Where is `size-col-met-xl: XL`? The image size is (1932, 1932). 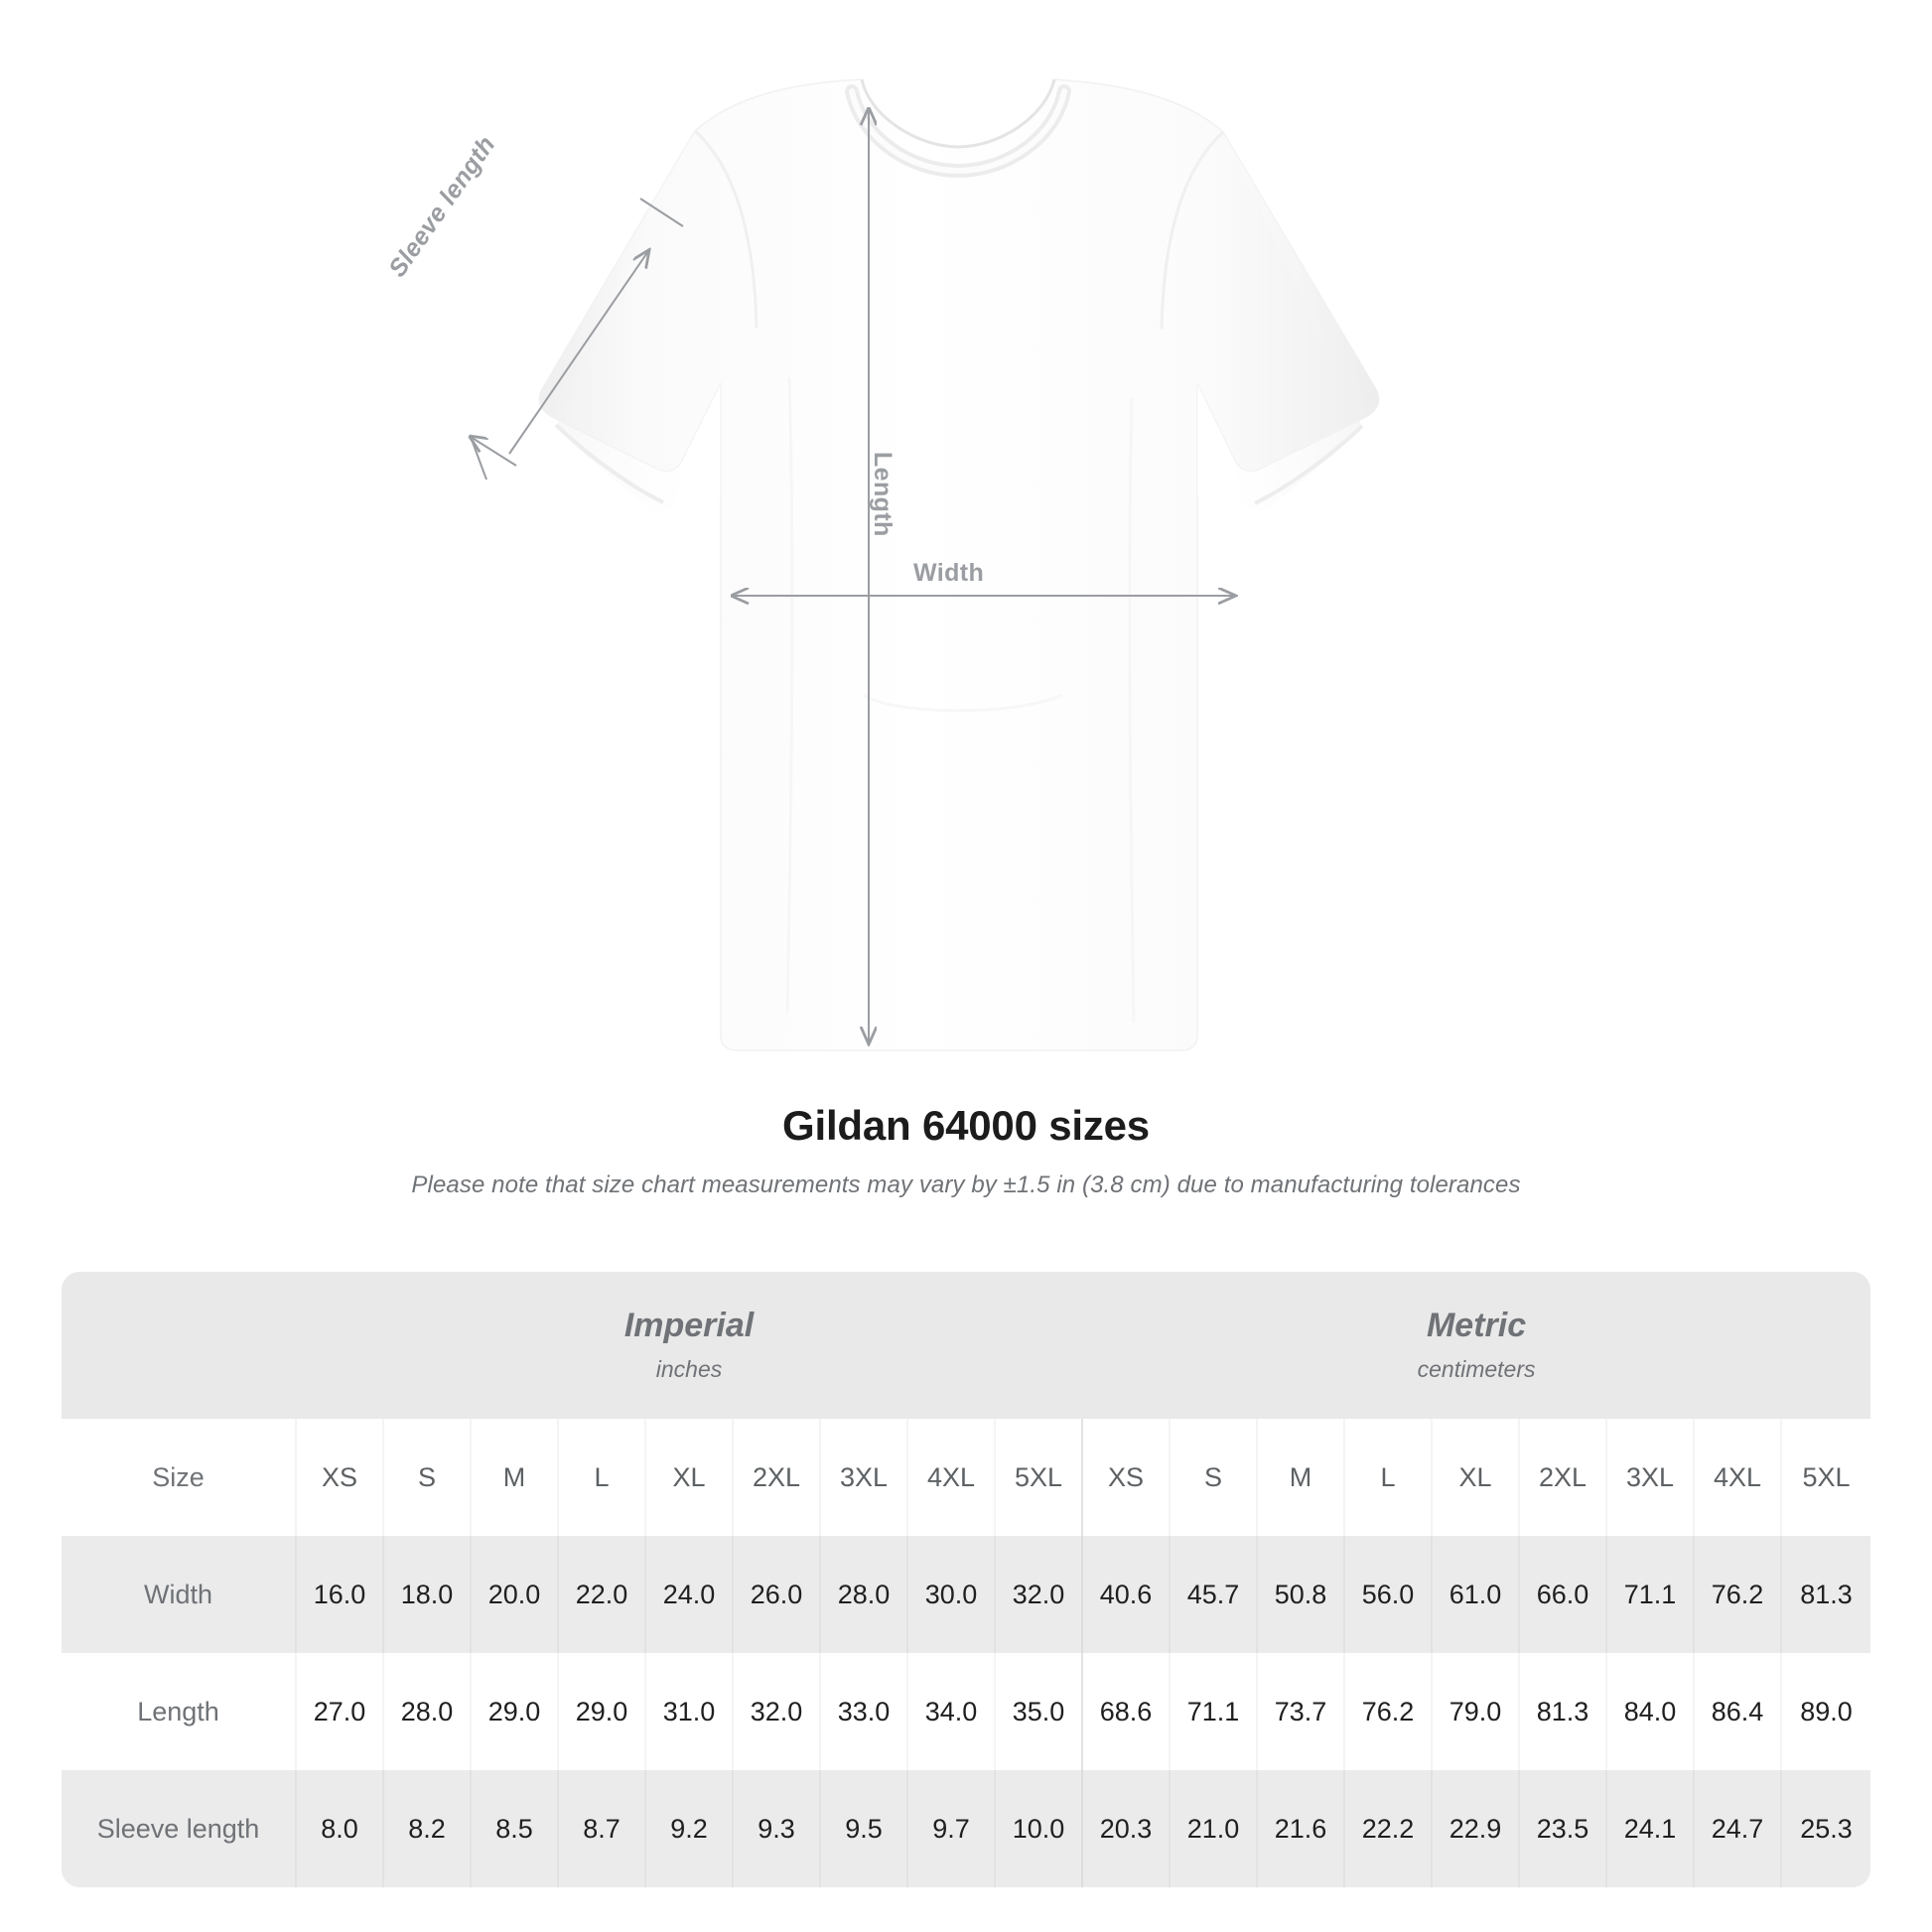
size-col-met-xl: XL is located at coordinates (1475, 1478).